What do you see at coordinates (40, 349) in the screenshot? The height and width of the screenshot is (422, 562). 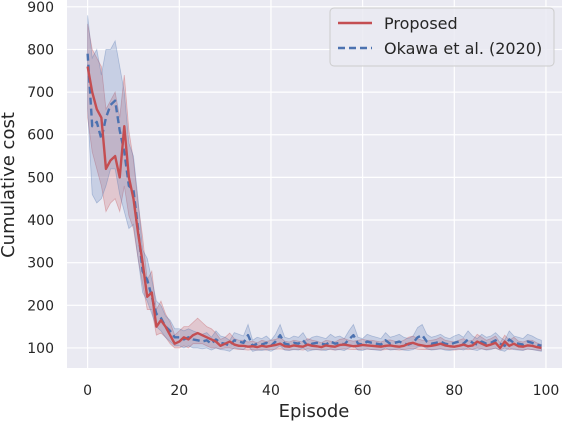 I see `y-tick-label: 100` at bounding box center [40, 349].